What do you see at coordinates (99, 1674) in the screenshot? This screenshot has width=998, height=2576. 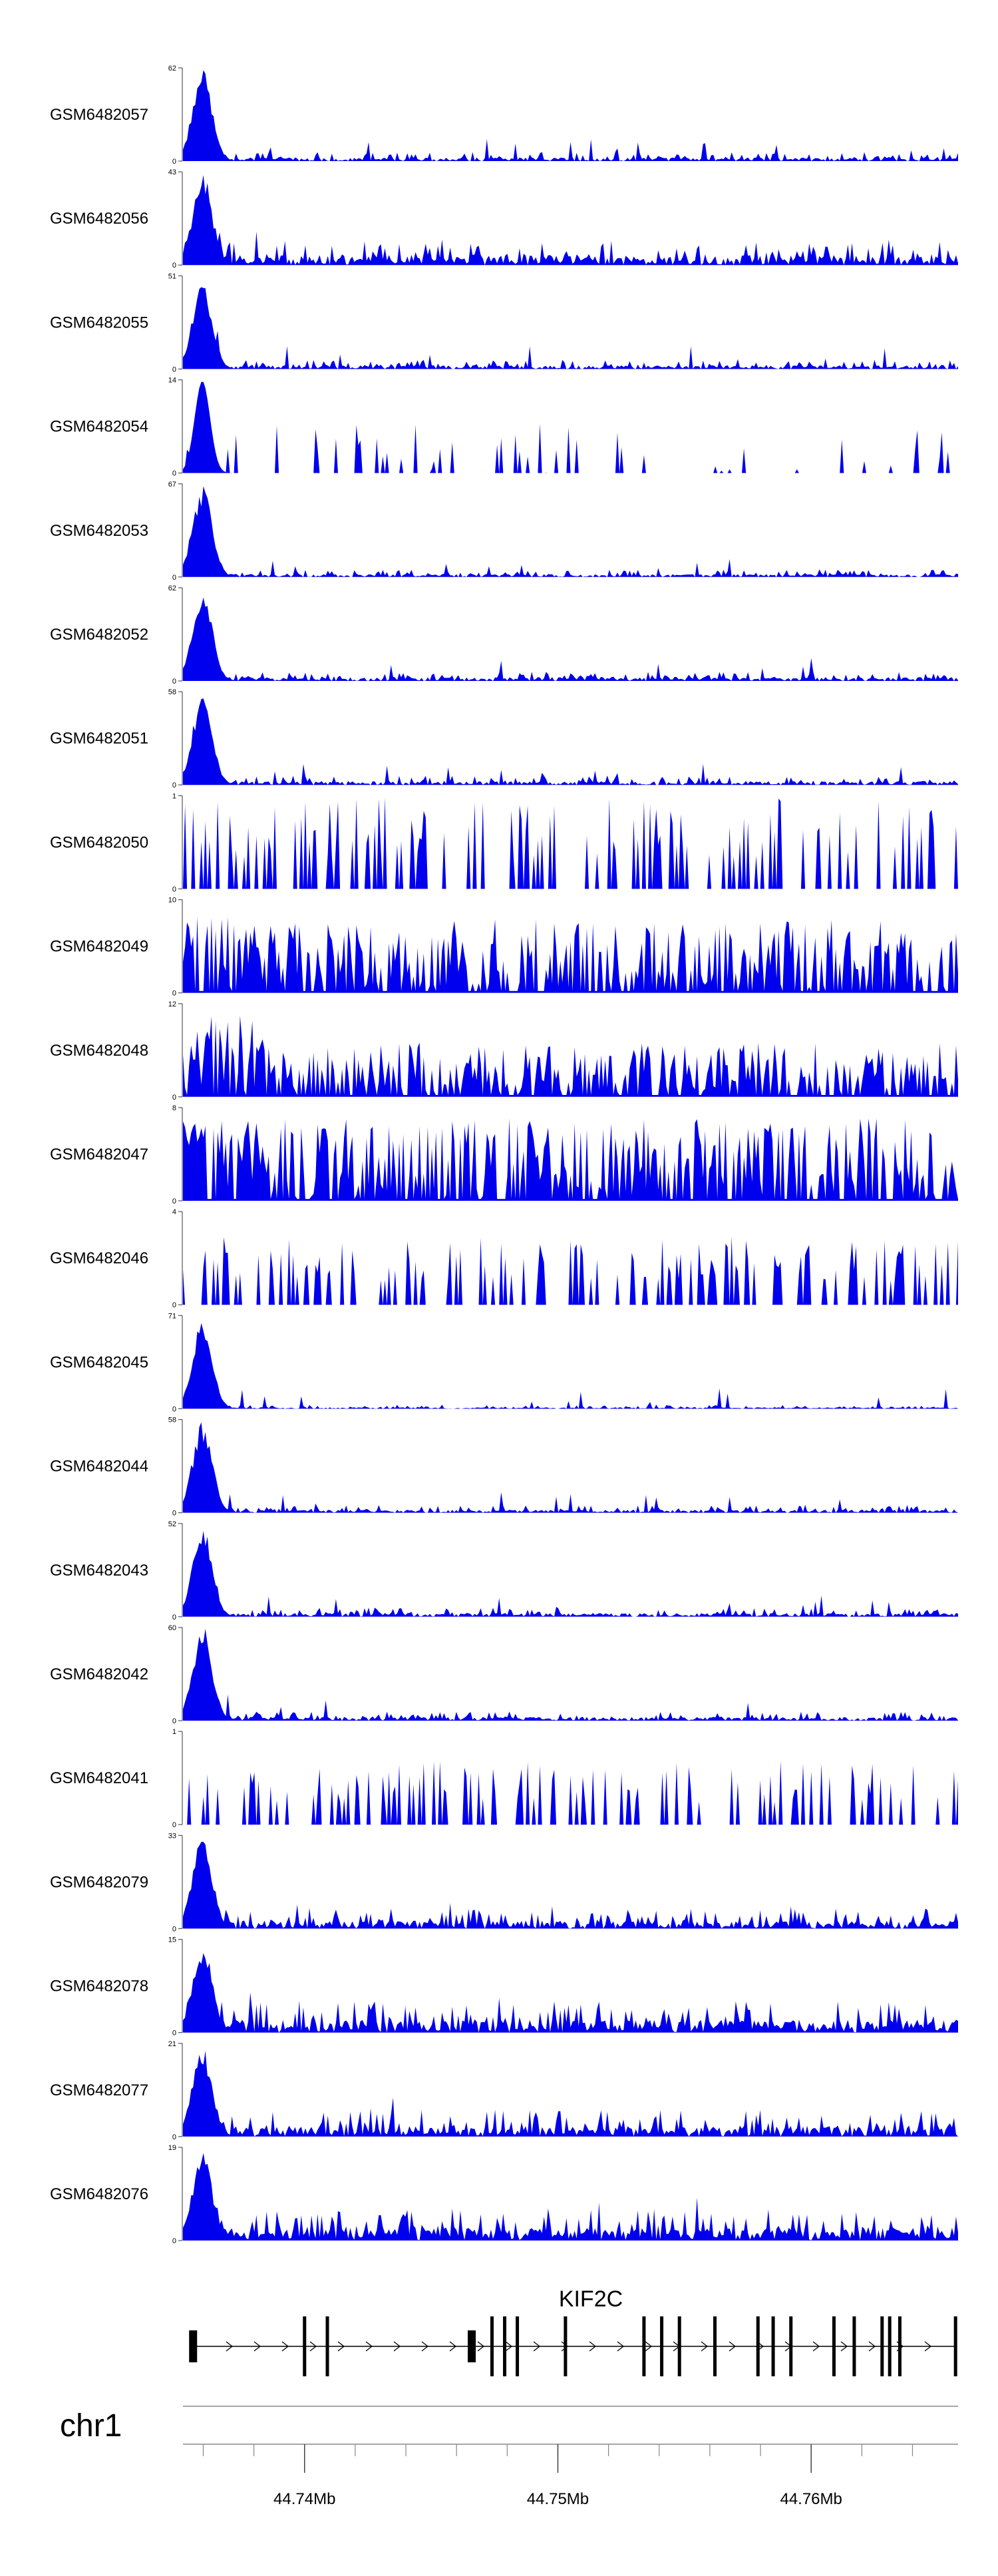 I see `track-label: GSM6482042` at bounding box center [99, 1674].